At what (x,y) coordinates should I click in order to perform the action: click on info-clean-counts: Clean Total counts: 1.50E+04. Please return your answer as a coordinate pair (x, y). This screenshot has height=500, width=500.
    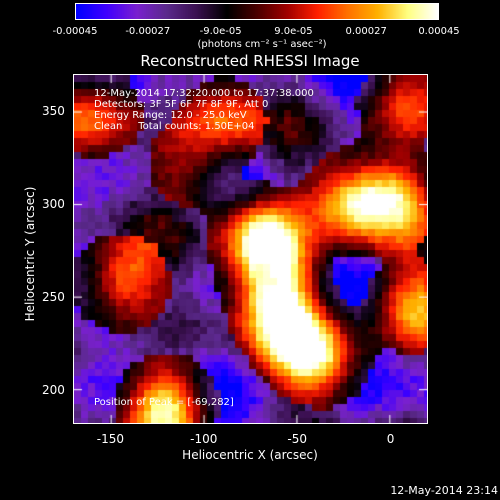
    Looking at the image, I should click on (174, 126).